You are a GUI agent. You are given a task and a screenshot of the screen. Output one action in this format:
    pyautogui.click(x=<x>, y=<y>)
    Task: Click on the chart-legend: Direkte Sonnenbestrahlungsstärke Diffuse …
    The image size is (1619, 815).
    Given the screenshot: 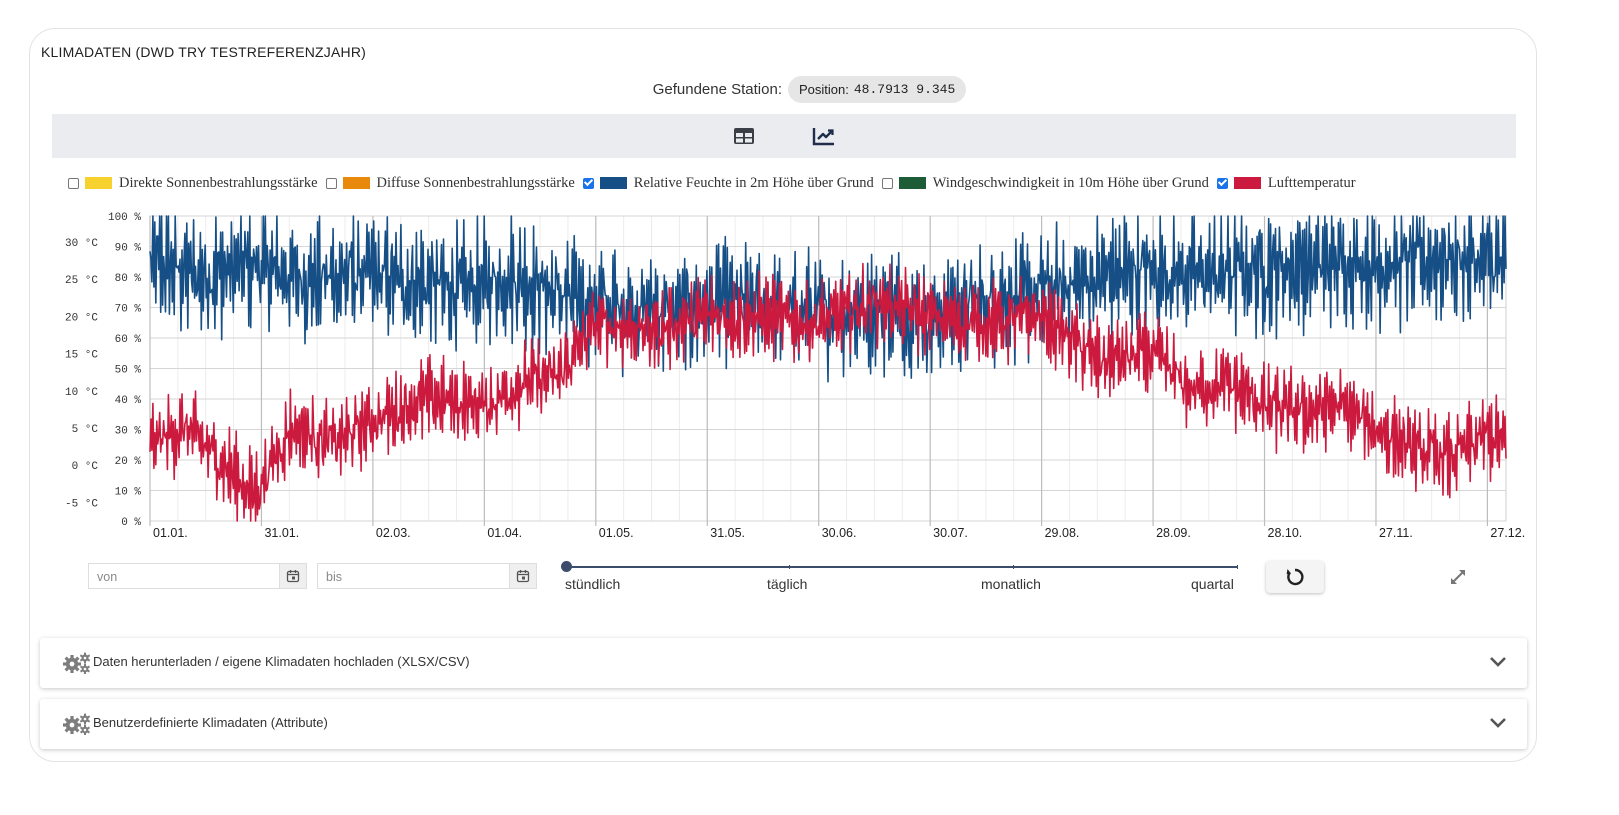 What is the action you would take?
    pyautogui.click(x=716, y=183)
    